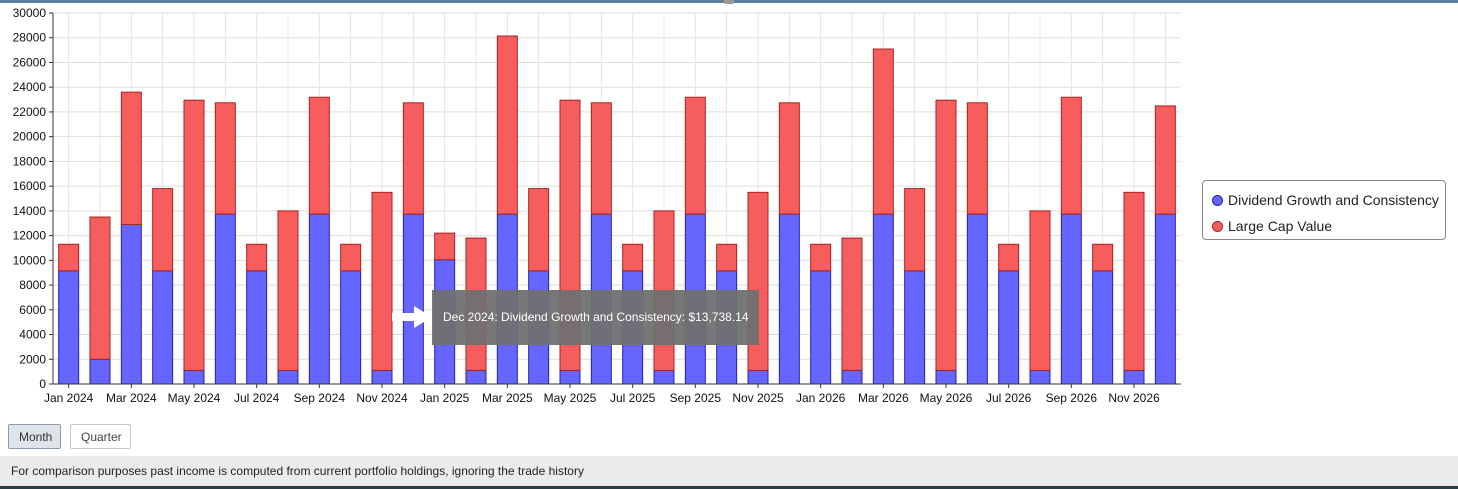  Describe the element at coordinates (100, 436) in the screenshot. I see `quarter-button: Quarter` at that location.